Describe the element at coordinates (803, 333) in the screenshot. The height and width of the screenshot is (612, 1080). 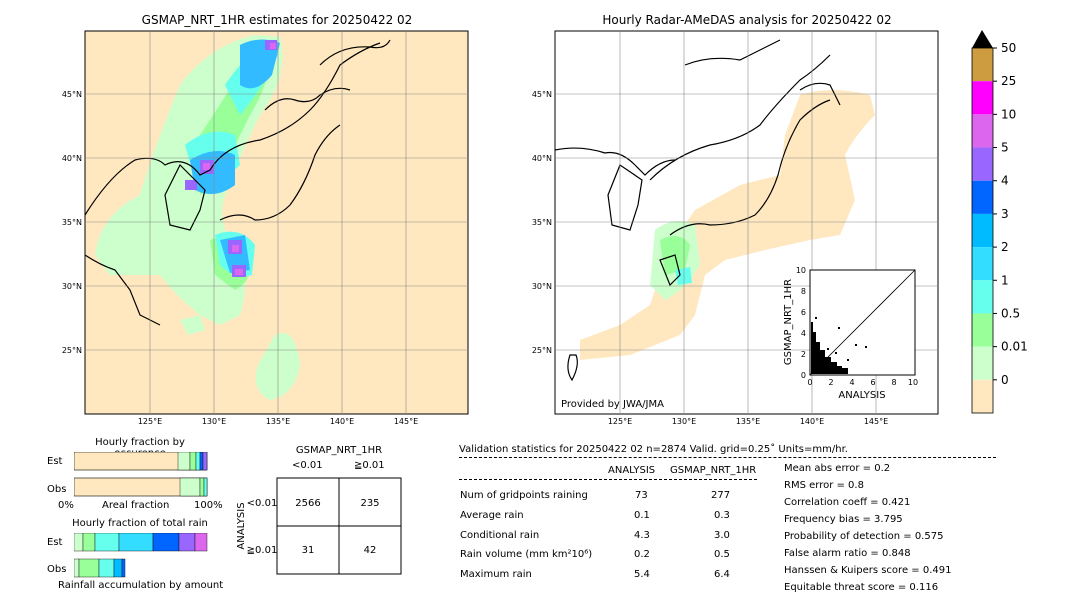
I see `scatter-ytick: 4` at that location.